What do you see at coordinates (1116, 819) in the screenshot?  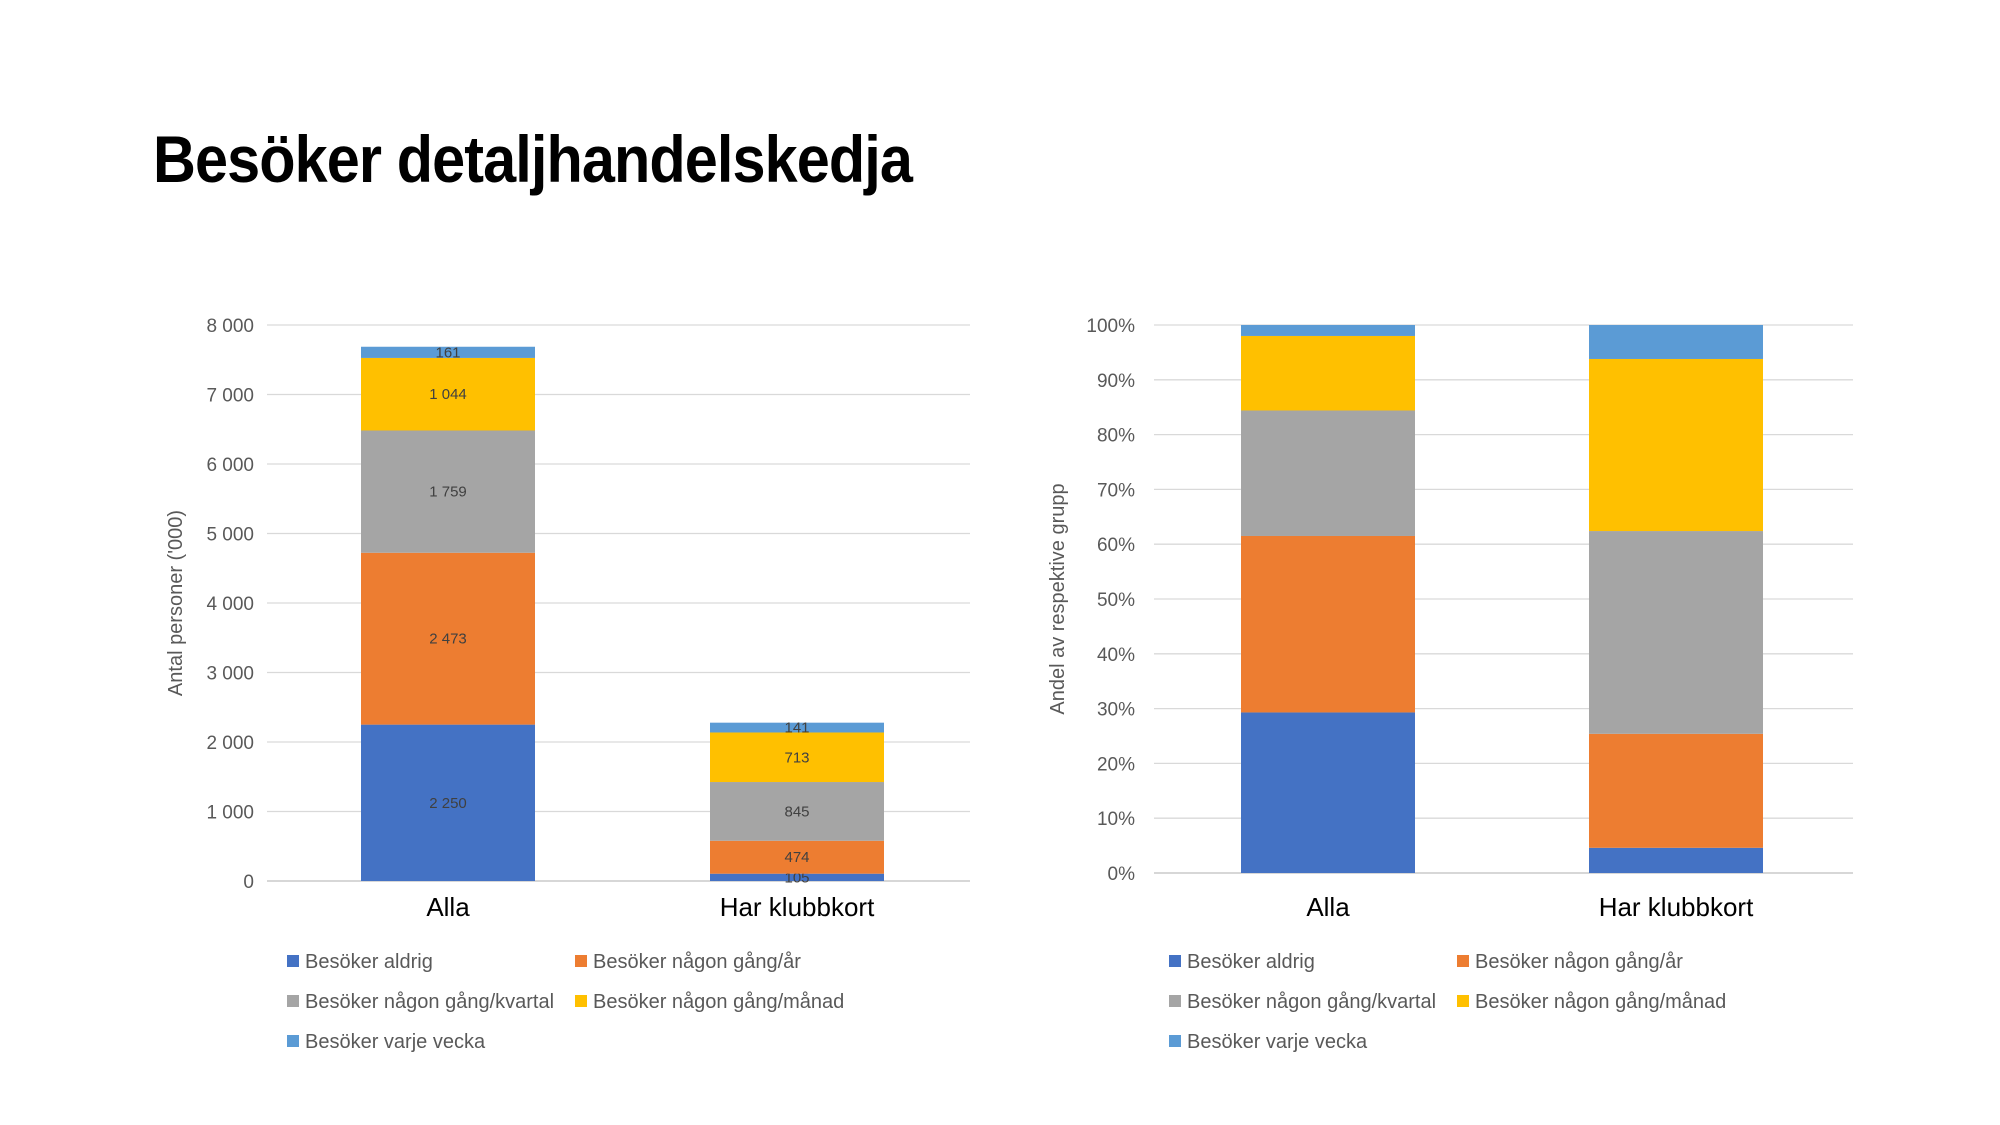 I see `y-tick-label: 10%` at bounding box center [1116, 819].